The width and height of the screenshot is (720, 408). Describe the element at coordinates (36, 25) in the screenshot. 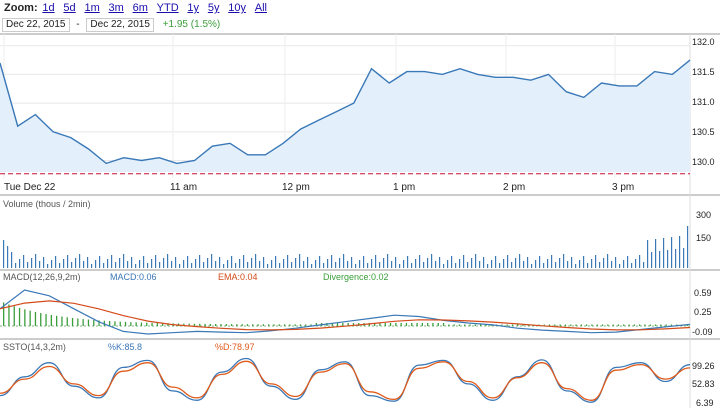

I see `range-start-date: Dec 22, 2015` at that location.